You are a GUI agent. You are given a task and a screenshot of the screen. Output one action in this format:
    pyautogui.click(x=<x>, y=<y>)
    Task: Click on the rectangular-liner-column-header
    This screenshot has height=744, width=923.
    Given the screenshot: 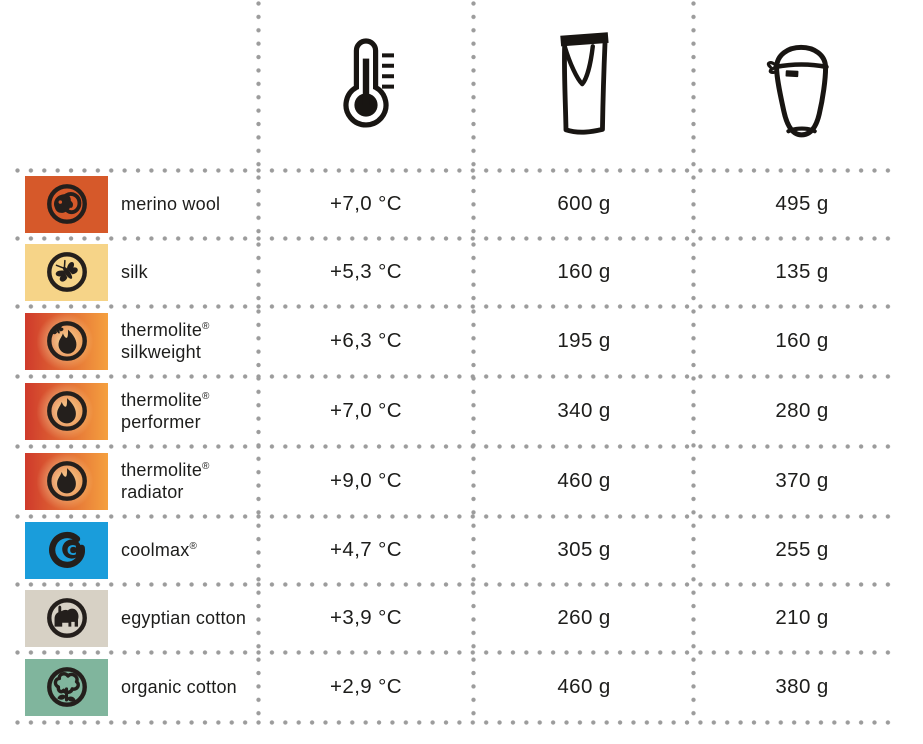 What is the action you would take?
    pyautogui.click(x=584, y=85)
    